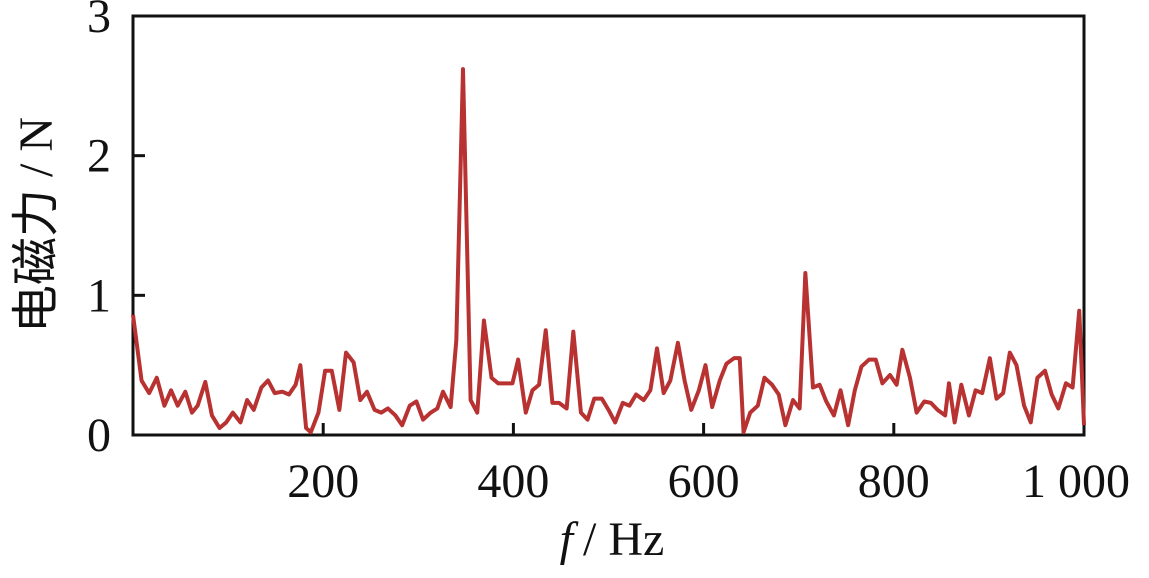 The height and width of the screenshot is (578, 1149). What do you see at coordinates (323, 481) in the screenshot?
I see `x-tick-label: 200` at bounding box center [323, 481].